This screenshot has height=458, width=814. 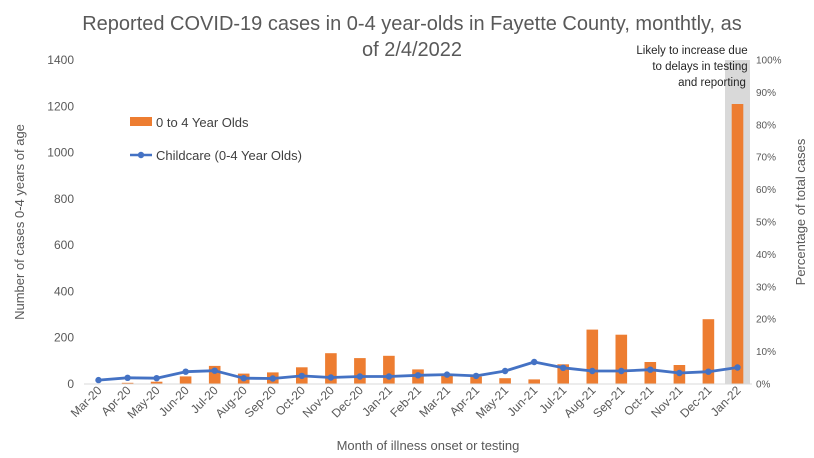 I want to click on y2-tick-label: 70%, so click(x=766, y=158).